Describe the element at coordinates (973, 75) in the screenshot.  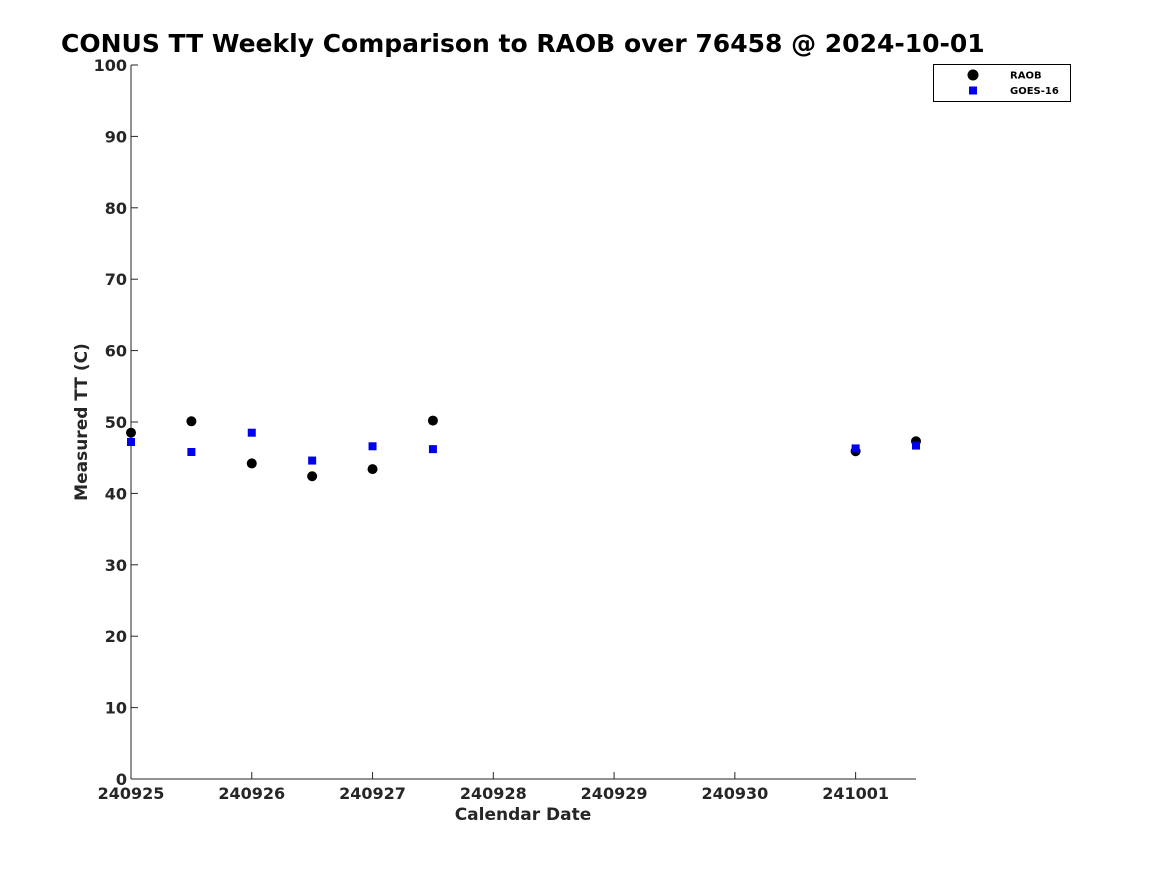
I see `legend-marker-circle` at that location.